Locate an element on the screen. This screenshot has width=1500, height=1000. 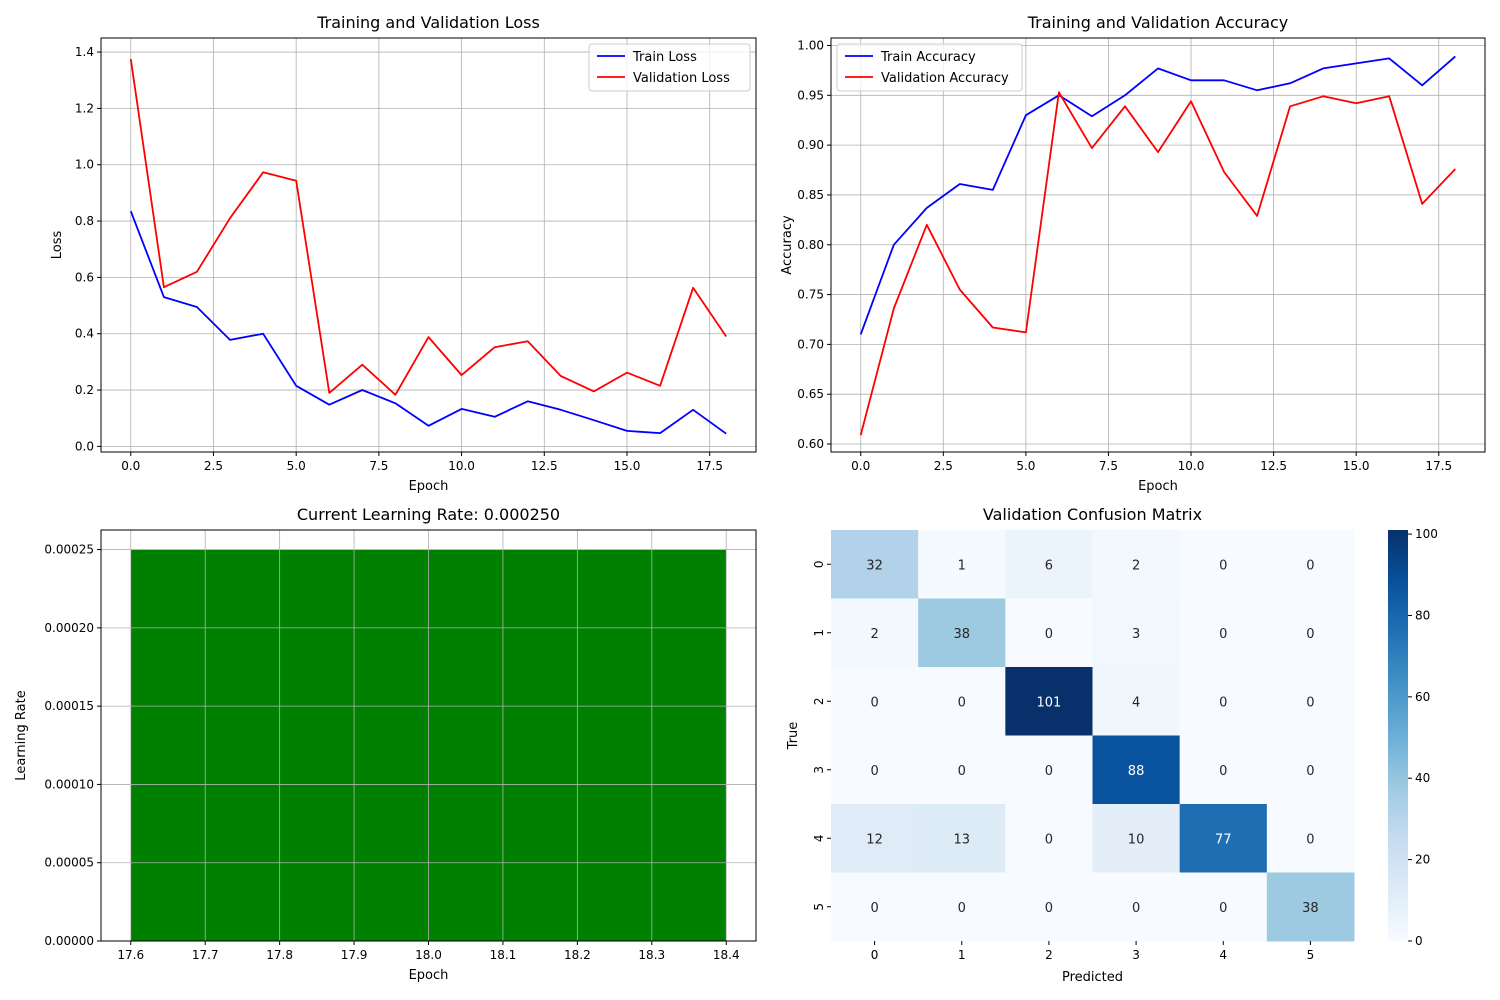
y-tick-label: 1.2 is located at coordinates (84, 108).